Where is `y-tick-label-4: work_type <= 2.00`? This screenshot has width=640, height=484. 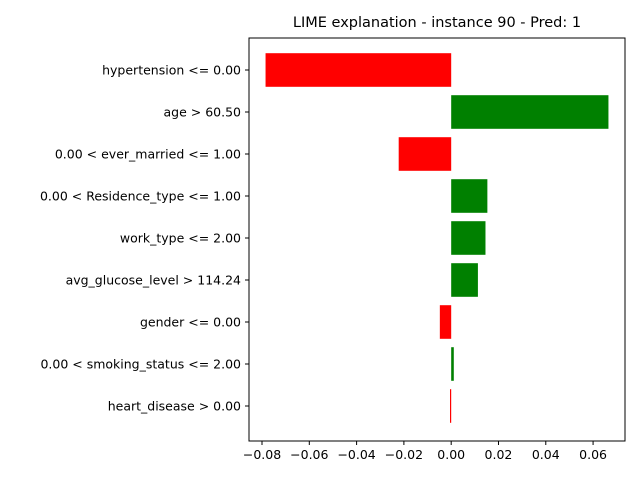 y-tick-label-4: work_type <= 2.00 is located at coordinates (180, 238).